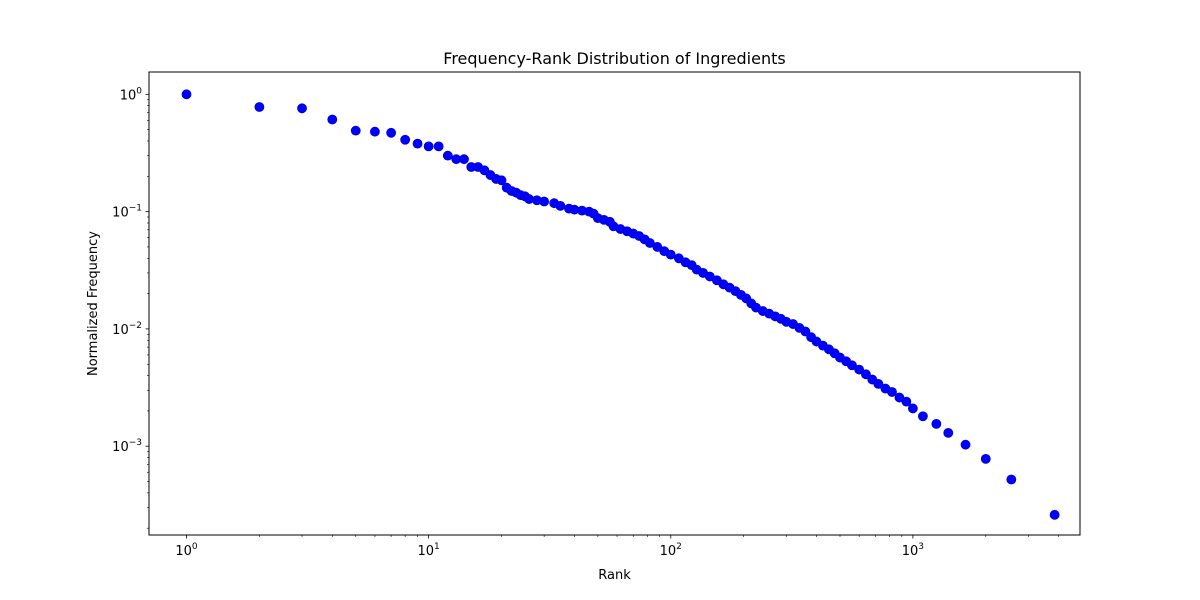 The image size is (1200, 600). What do you see at coordinates (617, 547) in the screenshot?
I see `x-axis-ticks: 100 10¹ 10² 10³` at bounding box center [617, 547].